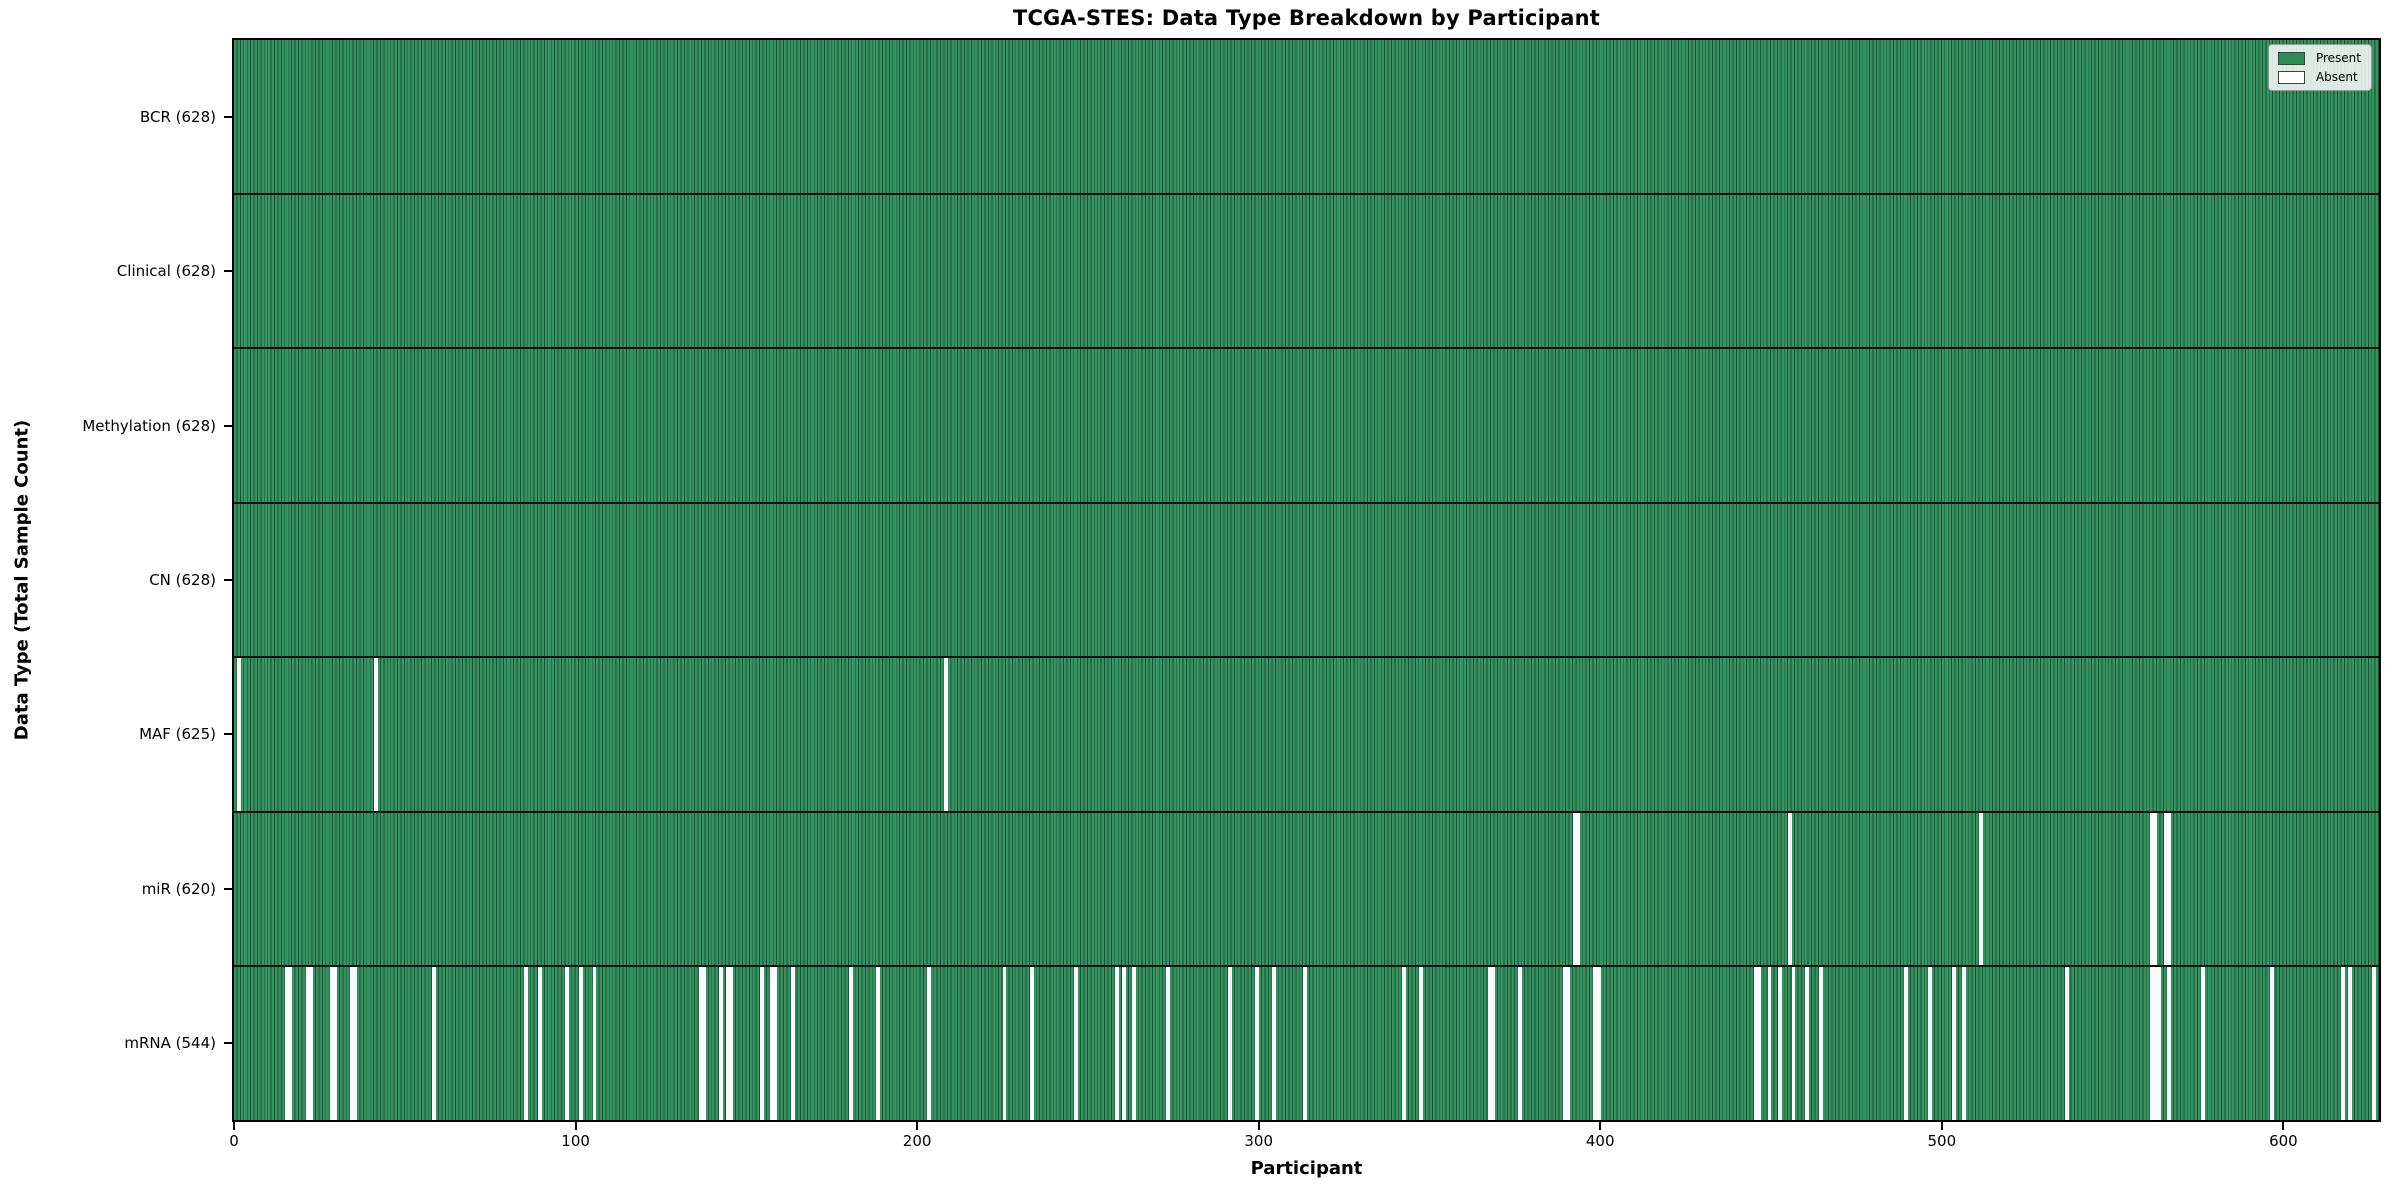 This screenshot has width=2400, height=1200. What do you see at coordinates (178, 888) in the screenshot?
I see `y-tick-label-miR: miR (620)` at bounding box center [178, 888].